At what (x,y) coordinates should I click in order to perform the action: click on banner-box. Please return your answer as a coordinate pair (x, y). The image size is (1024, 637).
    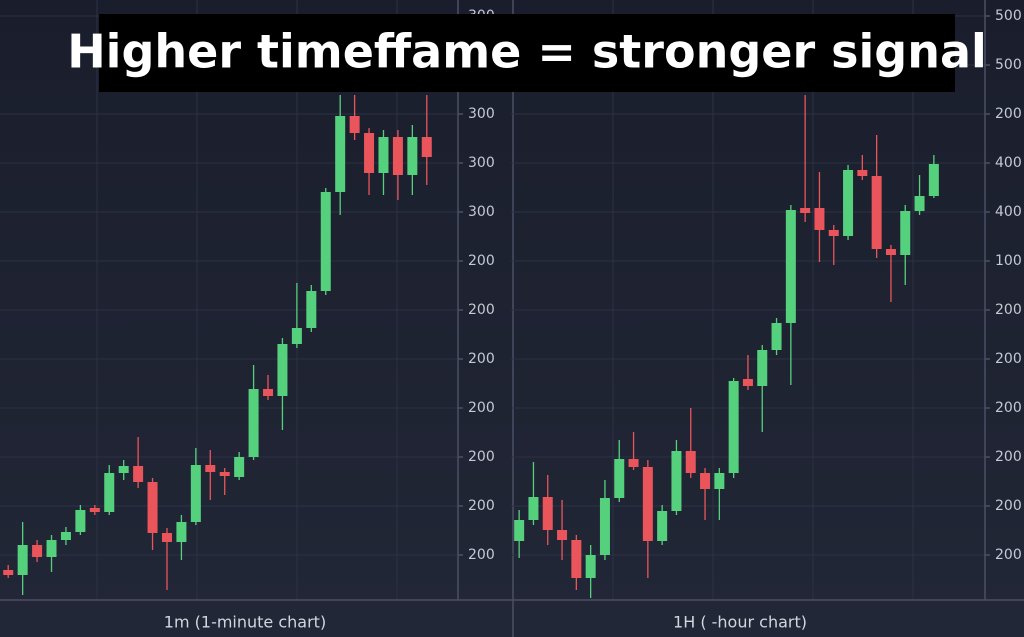
    Looking at the image, I should click on (527, 53).